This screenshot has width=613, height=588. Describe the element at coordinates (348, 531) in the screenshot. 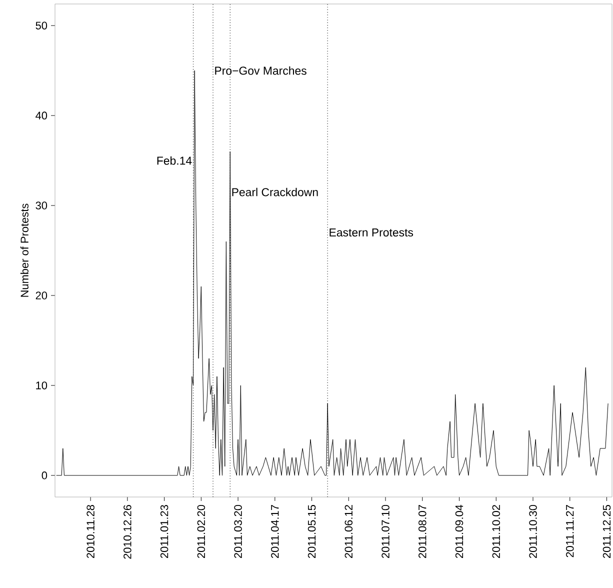

I see `x-tick-label: 2011.06.12` at that location.